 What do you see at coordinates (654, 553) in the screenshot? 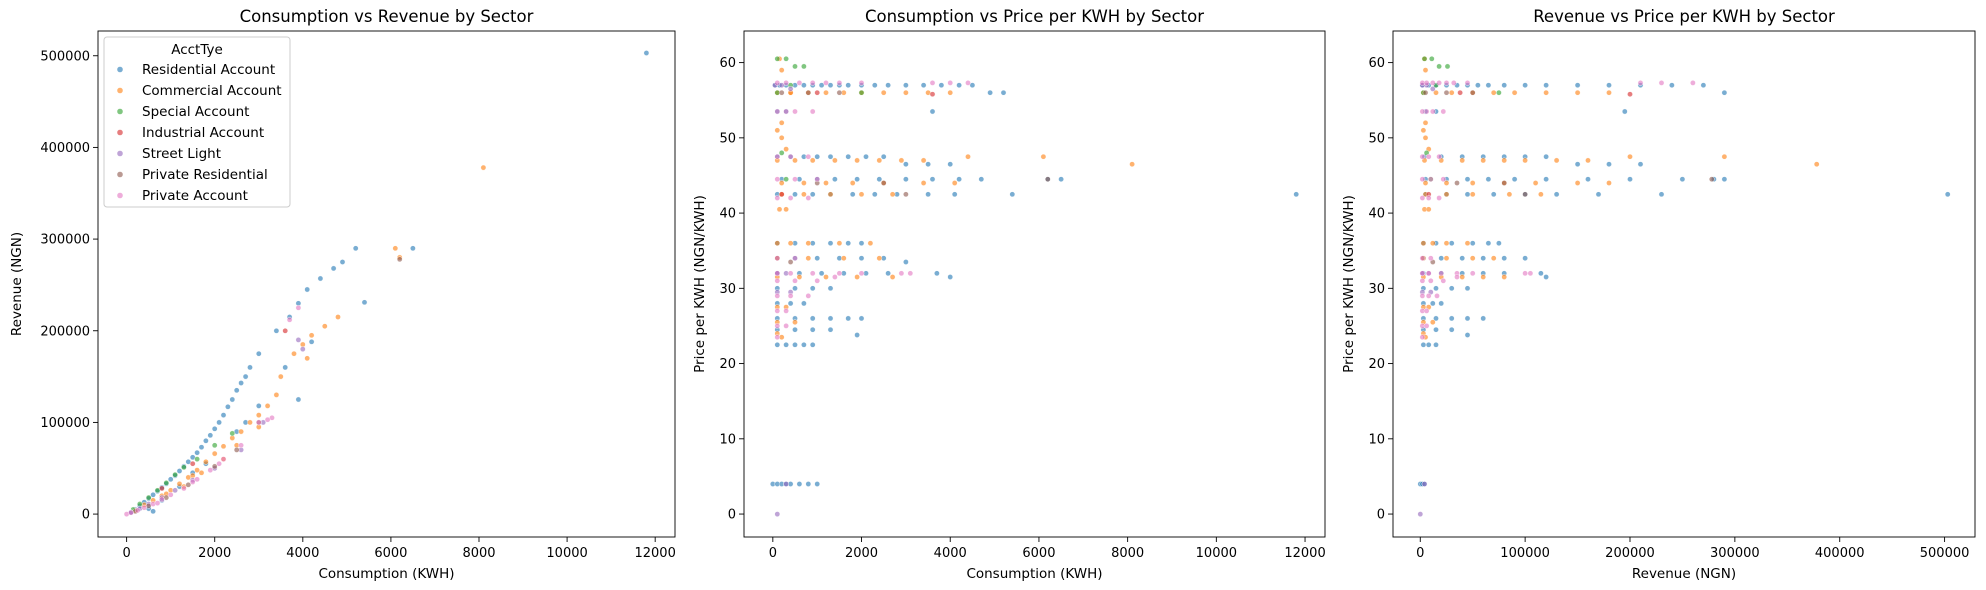
I see `x-tick-label: 12000` at bounding box center [654, 553].